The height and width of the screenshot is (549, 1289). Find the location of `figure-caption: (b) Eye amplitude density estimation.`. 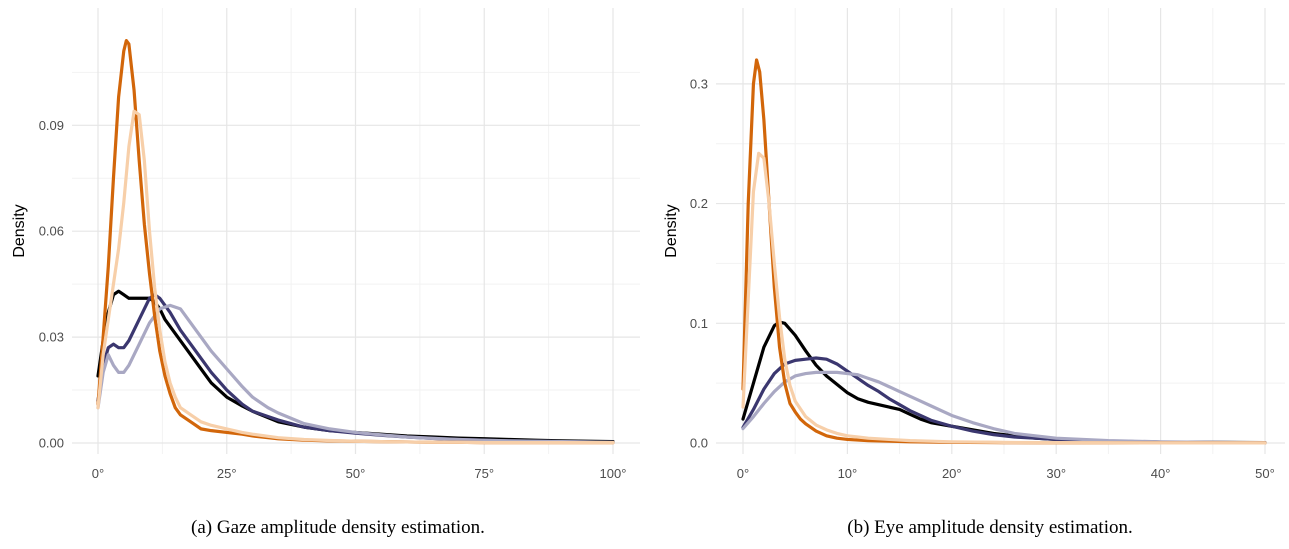

figure-caption: (b) Eye amplitude density estimation. is located at coordinates (989, 527).